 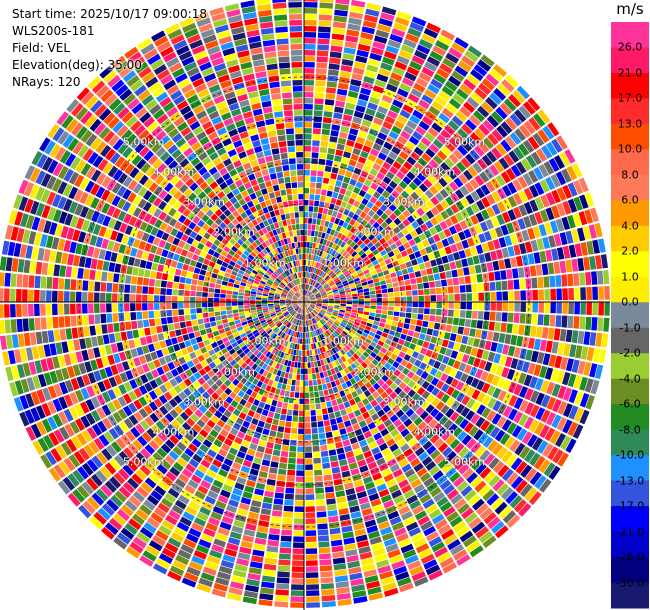 What do you see at coordinates (630, 277) in the screenshot?
I see `colorbar-tick-label: 1.0` at bounding box center [630, 277].